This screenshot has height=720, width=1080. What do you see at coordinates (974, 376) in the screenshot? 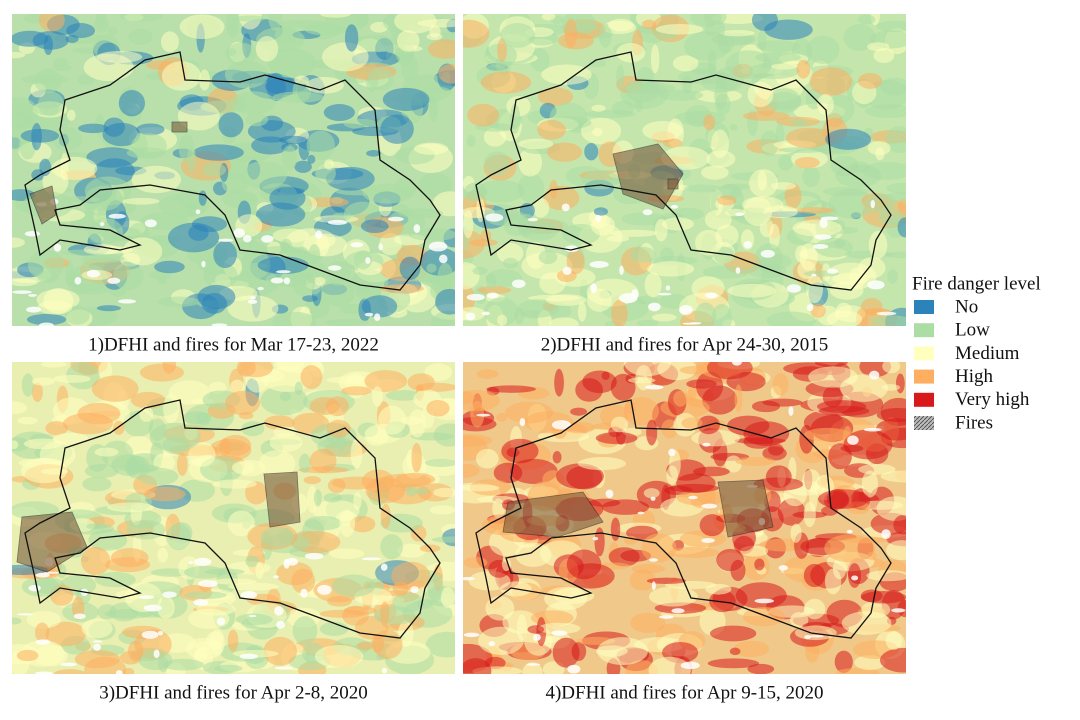
I see `legend-label: High` at bounding box center [974, 376].